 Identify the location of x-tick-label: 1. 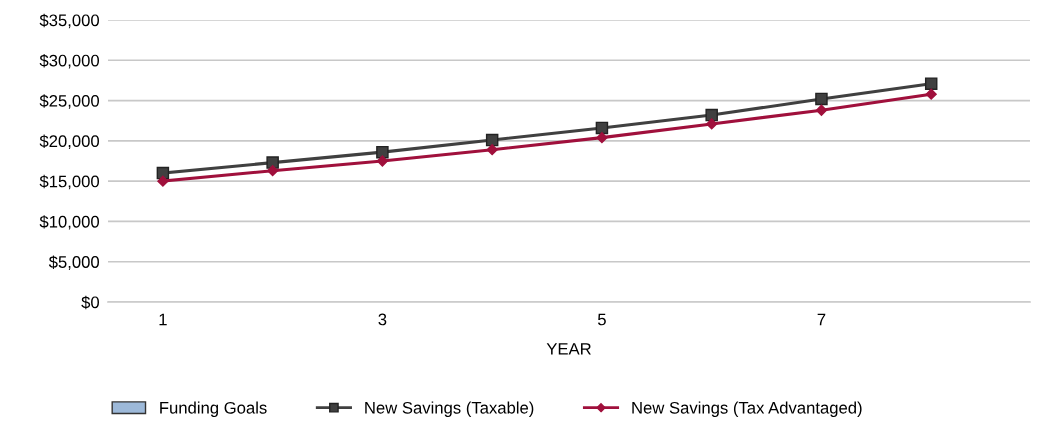
(163, 319).